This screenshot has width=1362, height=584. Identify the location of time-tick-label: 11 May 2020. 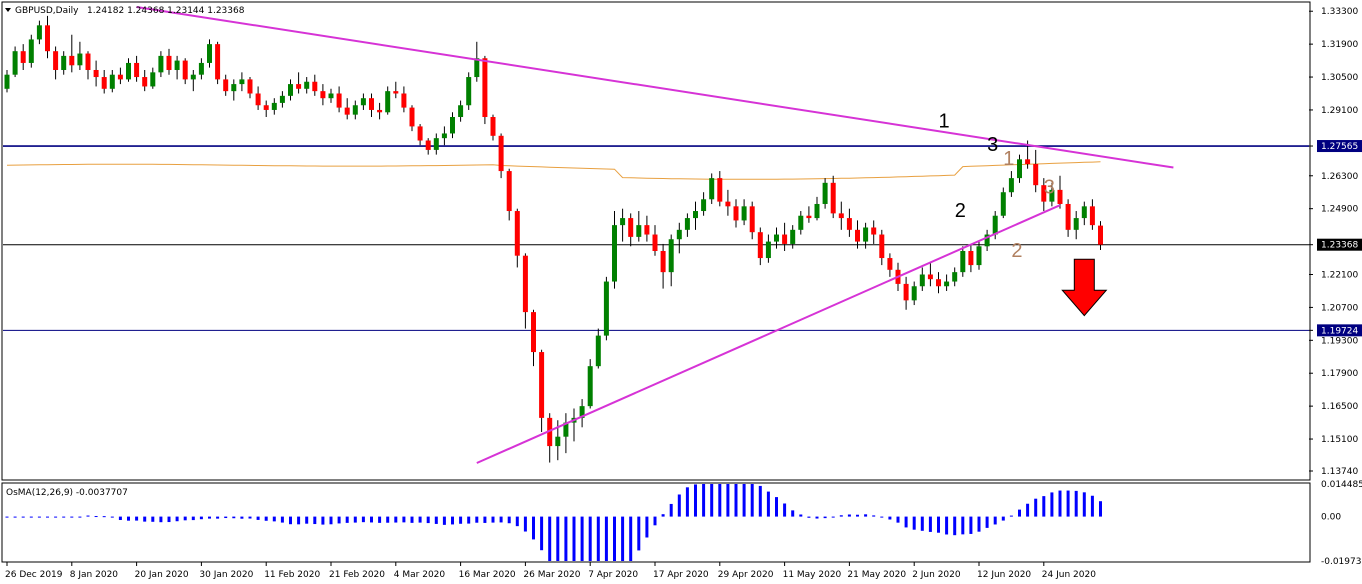
(812, 575).